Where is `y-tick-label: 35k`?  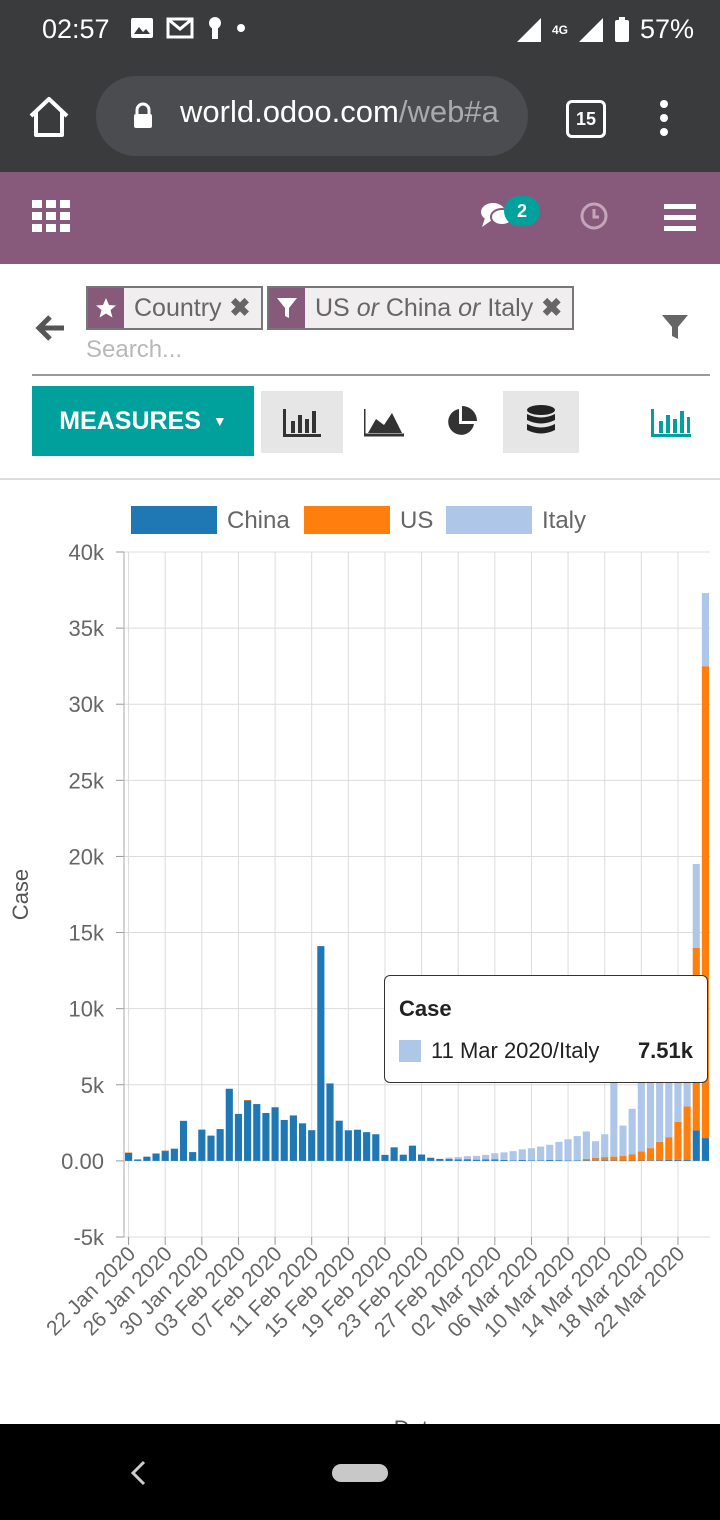
y-tick-label: 35k is located at coordinates (87, 628).